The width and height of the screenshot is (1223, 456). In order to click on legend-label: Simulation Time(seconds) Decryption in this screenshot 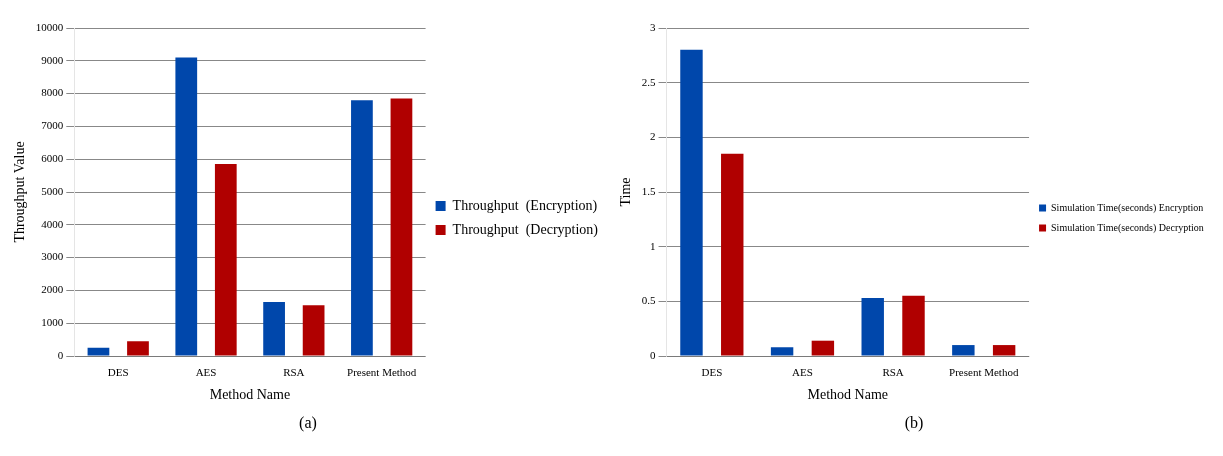, I will do `click(1127, 227)`.